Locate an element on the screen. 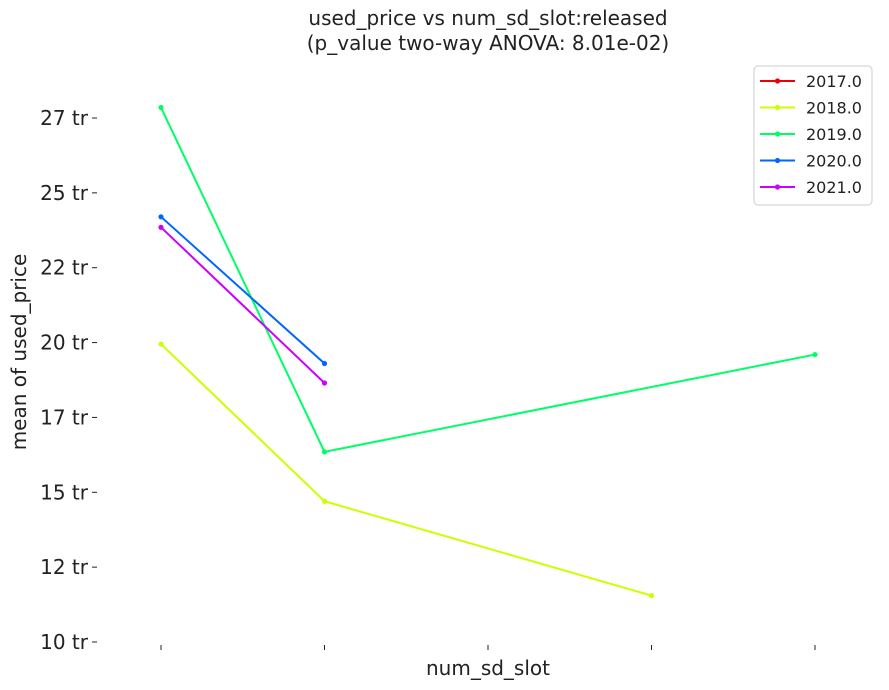 Image resolution: width=889 pixels, height=690 pixels. legend-label: 2017.0 is located at coordinates (834, 81).